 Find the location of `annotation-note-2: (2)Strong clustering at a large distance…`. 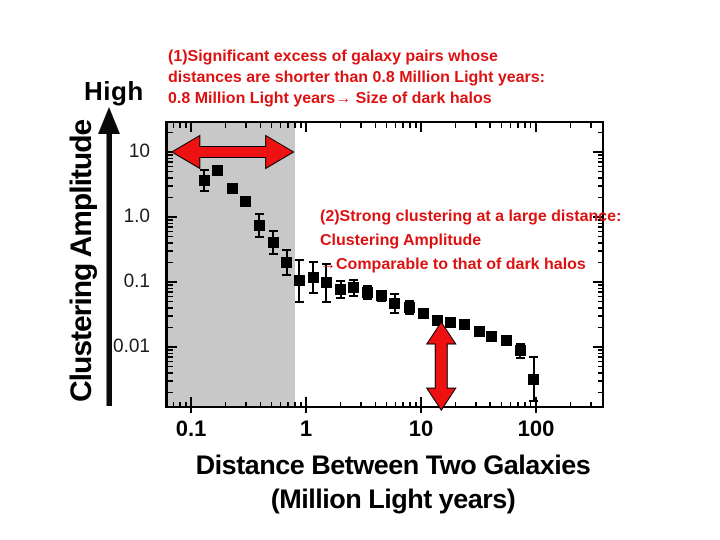

annotation-note-2: (2)Strong clustering at a large distance… is located at coordinates (470, 241).